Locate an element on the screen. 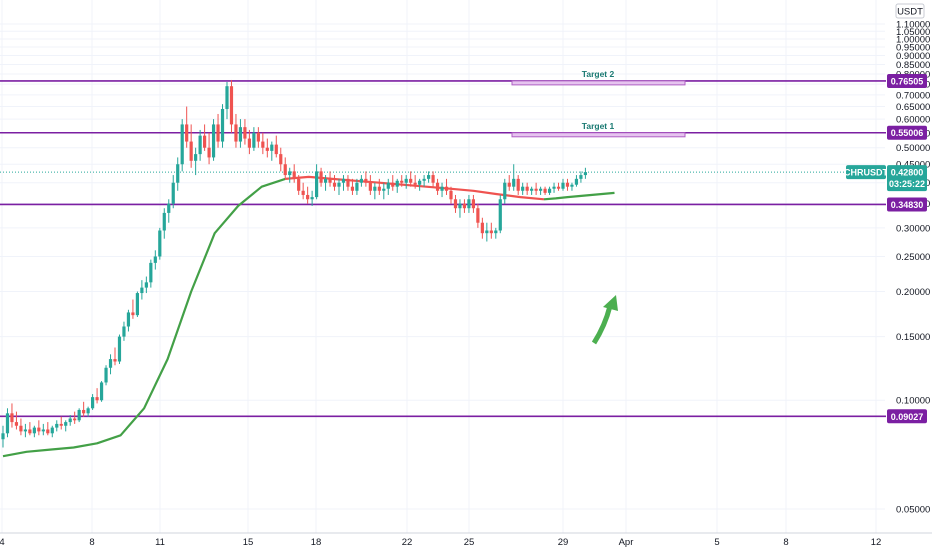 This screenshot has width=932, height=550. moving-average-falling is located at coordinates (415, 188).